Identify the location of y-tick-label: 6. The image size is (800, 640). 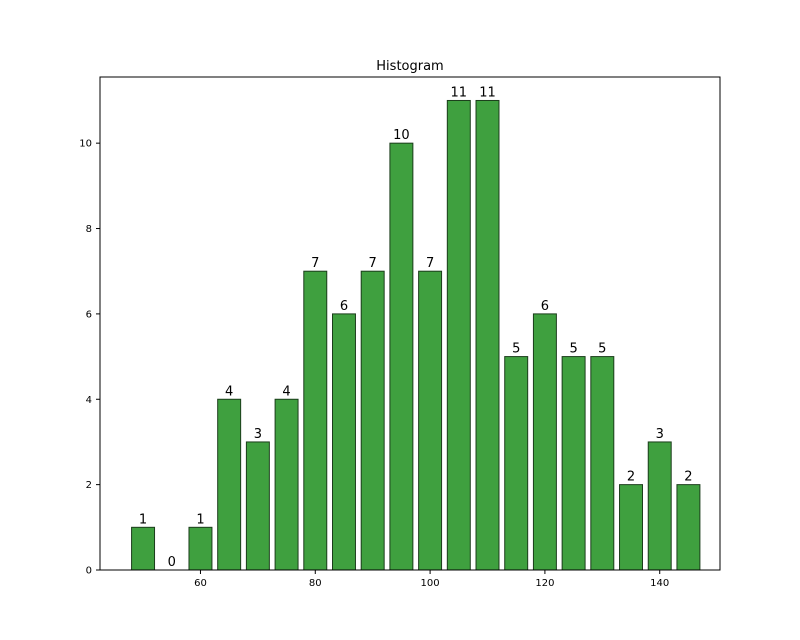
(89, 314).